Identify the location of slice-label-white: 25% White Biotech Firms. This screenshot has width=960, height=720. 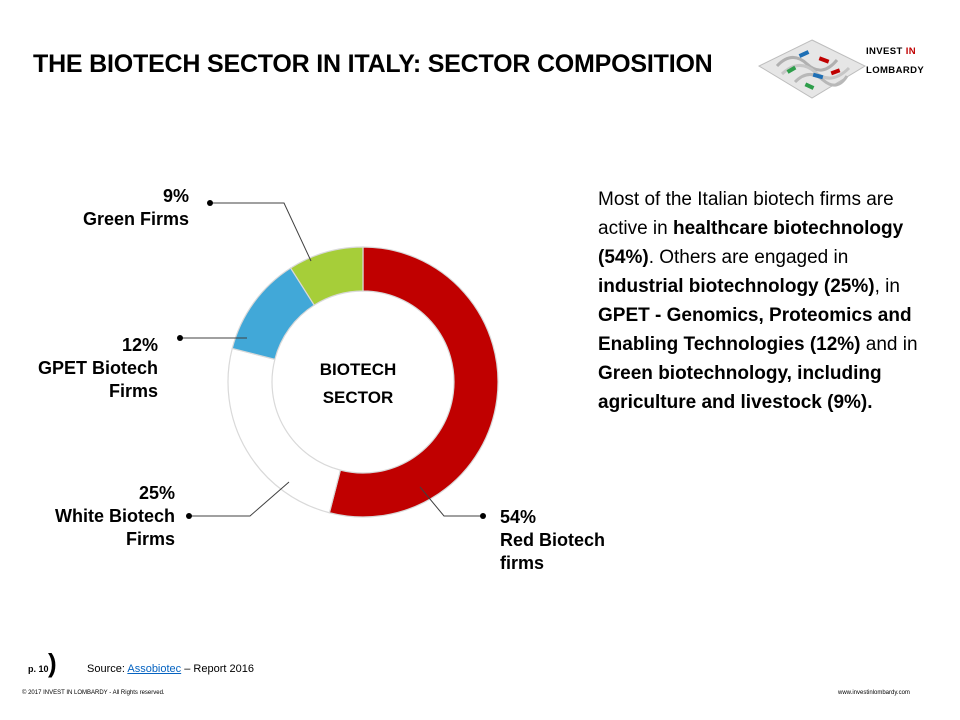
(115, 516).